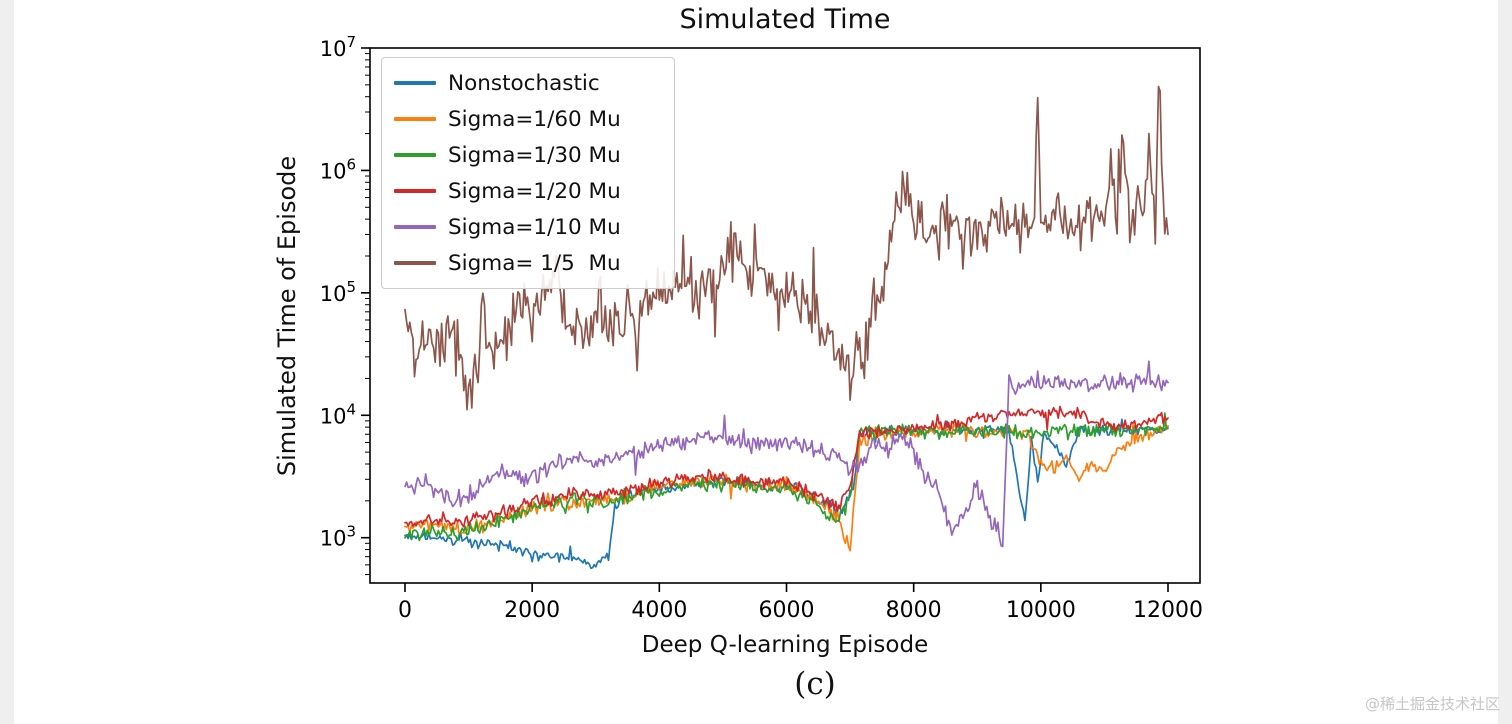  I want to click on legend-entry: Sigma=1/60 Mu, so click(528, 119).